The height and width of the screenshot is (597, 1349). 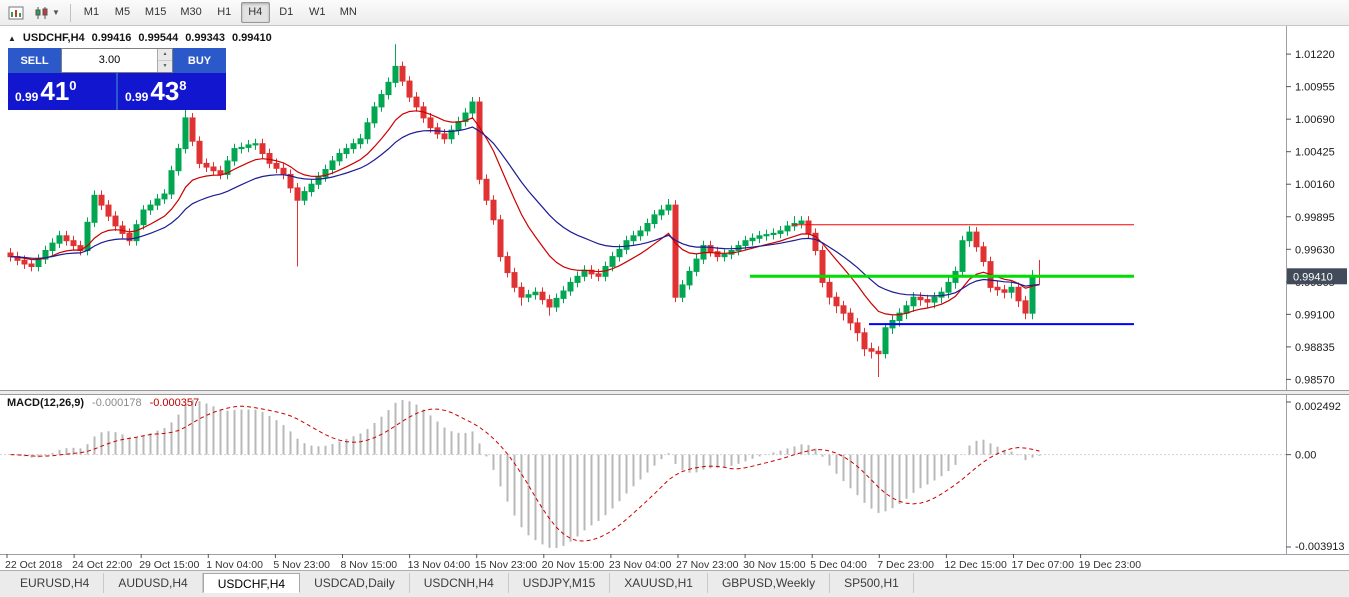 I want to click on timeframe-m15: M15, so click(x=155, y=12).